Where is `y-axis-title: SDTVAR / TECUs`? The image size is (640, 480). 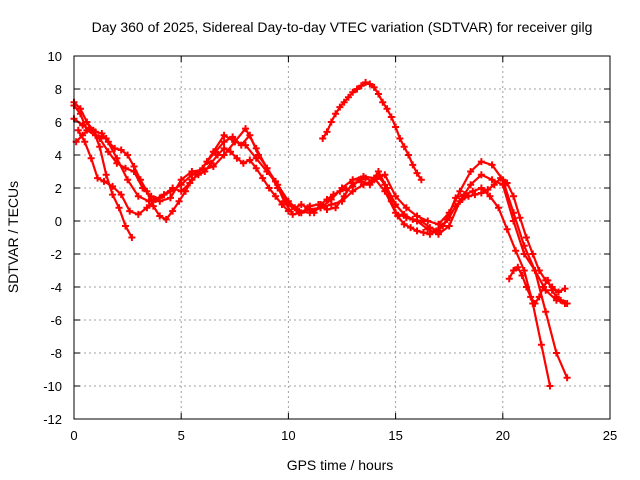 y-axis-title: SDTVAR / TECUs is located at coordinates (13, 237).